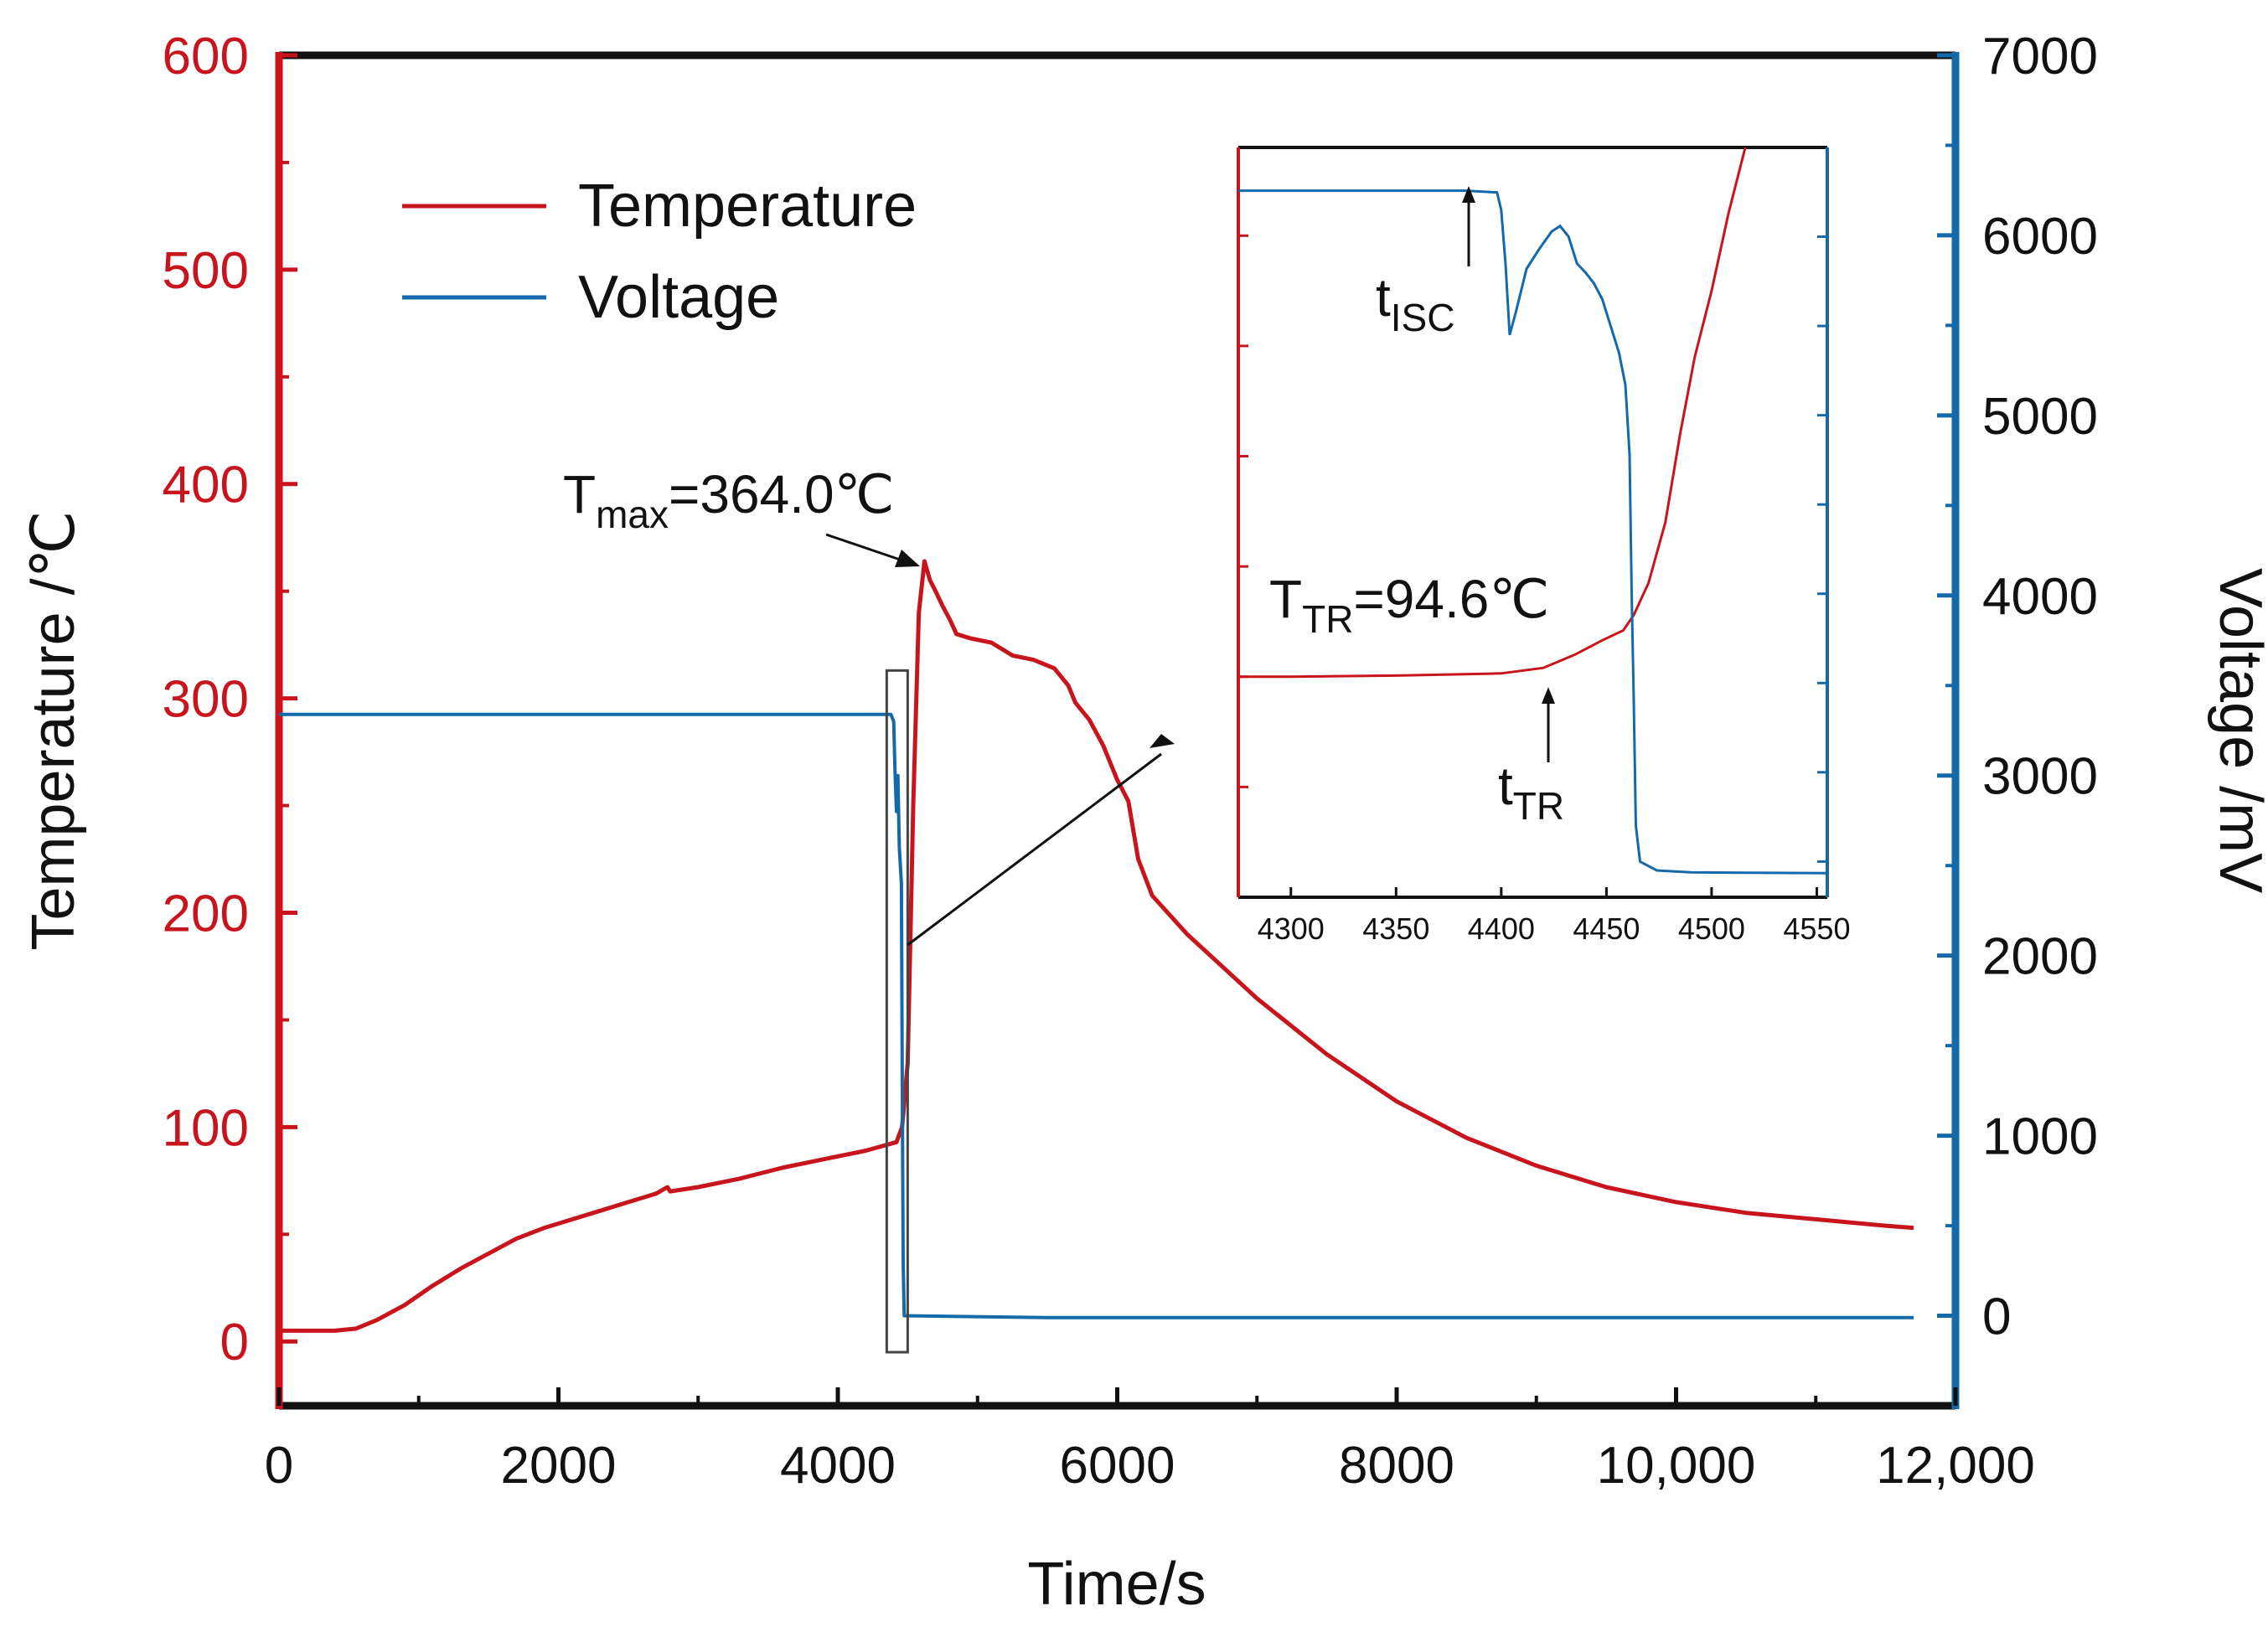 The height and width of the screenshot is (1637, 2268). I want to click on tmax-annotation: Tmax=364.0℃, so click(741, 516).